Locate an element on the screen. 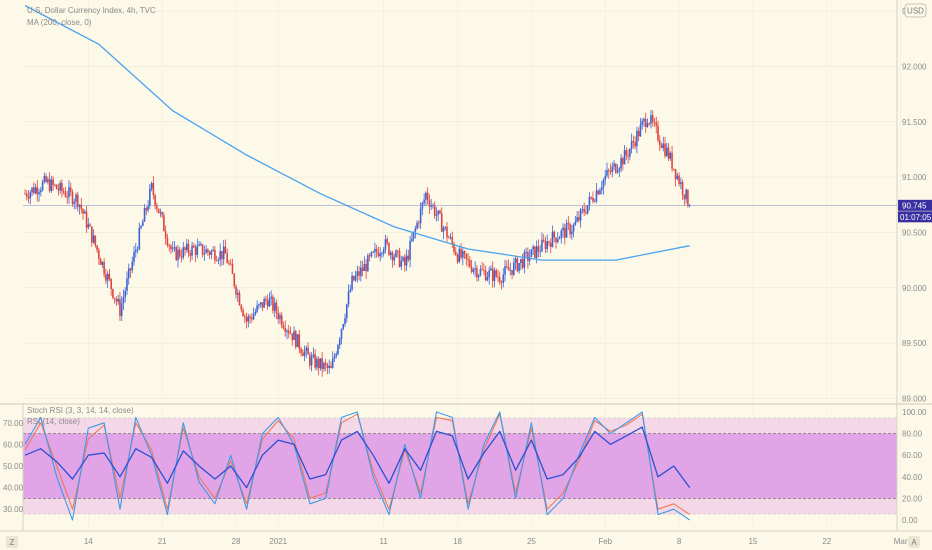 This screenshot has height=550, width=932. currency-badge: USD is located at coordinates (915, 10).